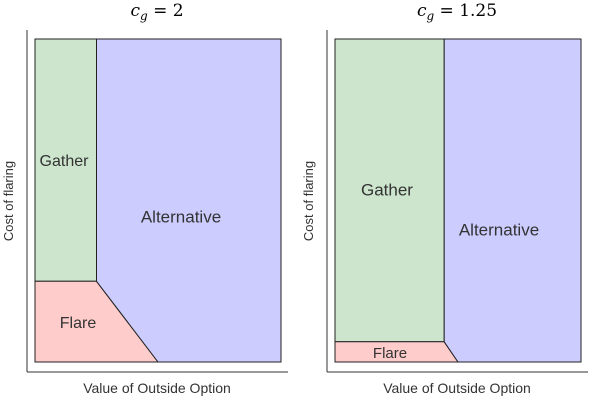 The image size is (600, 400). What do you see at coordinates (166, 11) in the screenshot?
I see `title-value: = 2` at bounding box center [166, 11].